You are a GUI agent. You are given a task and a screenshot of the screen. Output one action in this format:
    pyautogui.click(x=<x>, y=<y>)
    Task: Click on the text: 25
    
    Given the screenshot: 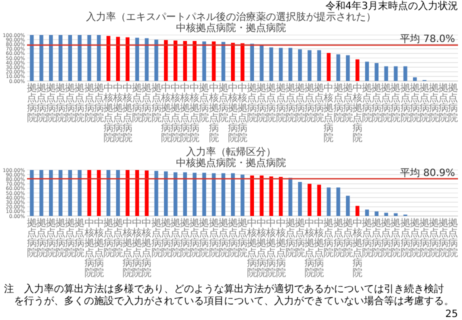 What is the action you would take?
    pyautogui.click(x=451, y=314)
    